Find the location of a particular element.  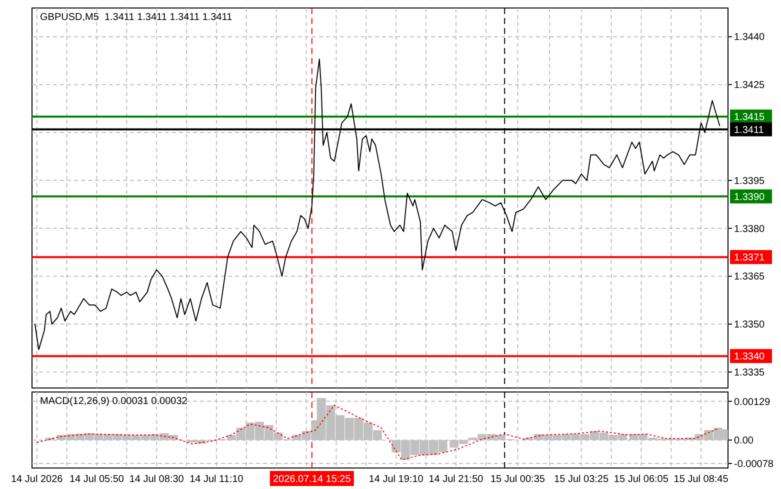

ref-line-label: 1.3415 is located at coordinates (750, 118).